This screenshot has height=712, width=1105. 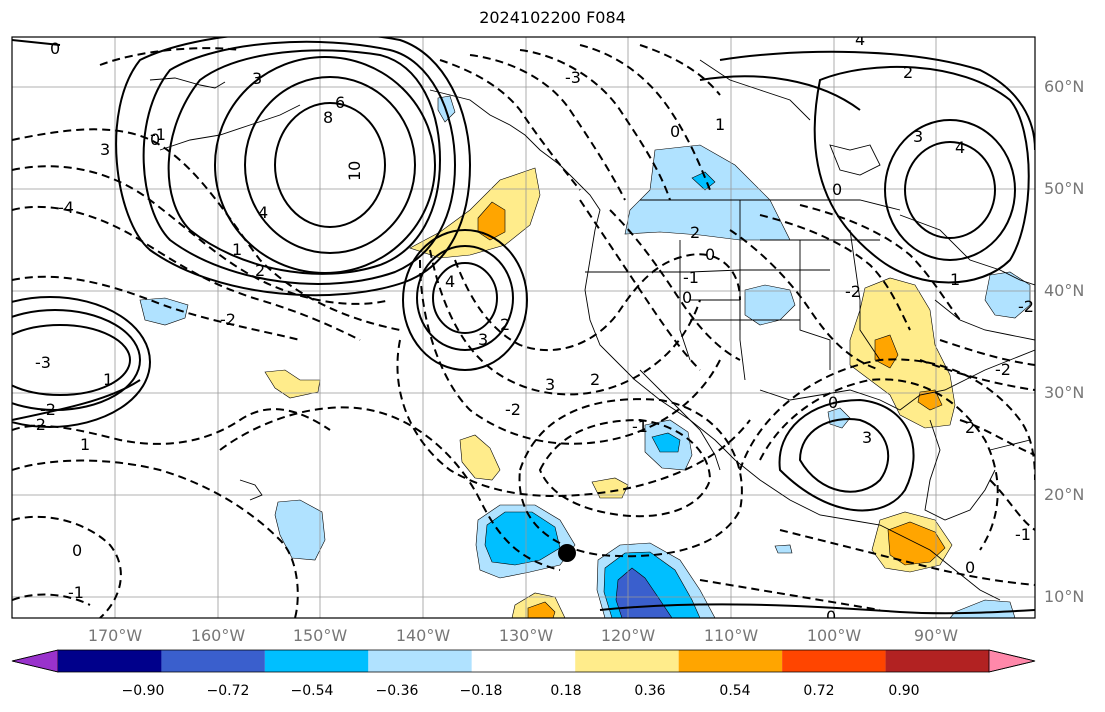 What do you see at coordinates (423, 635) in the screenshot?
I see `lon-label-140w: 140°W` at bounding box center [423, 635].